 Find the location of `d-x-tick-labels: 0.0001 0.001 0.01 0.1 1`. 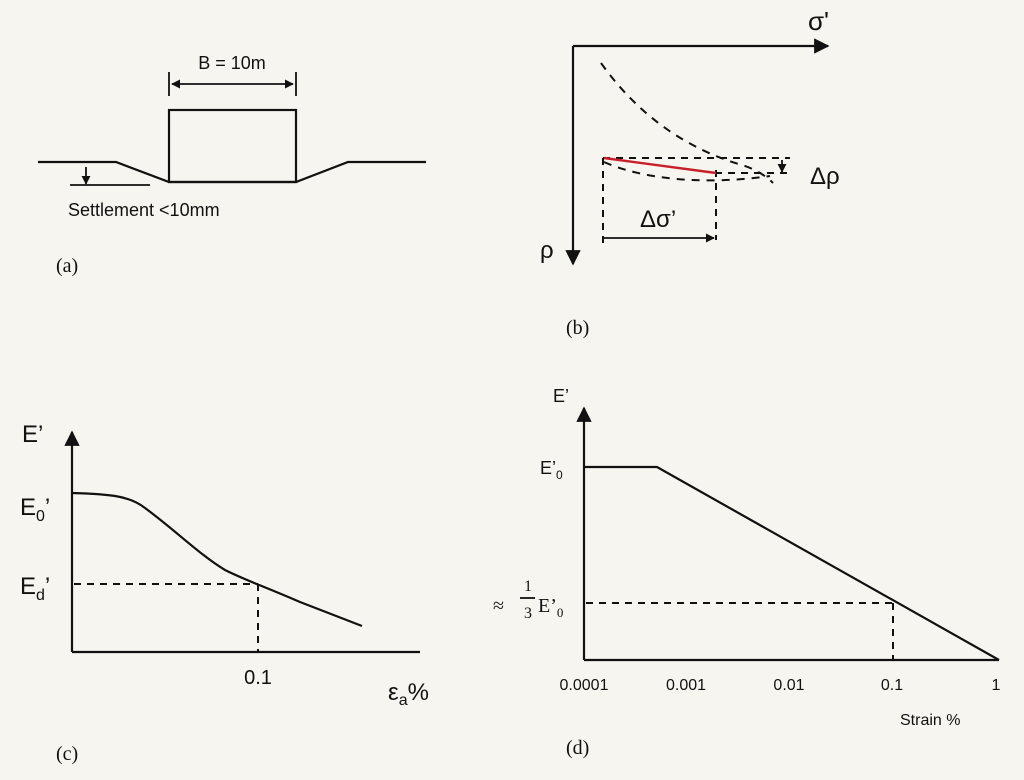

d-x-tick-labels: 0.0001 0.001 0.01 0.1 1 is located at coordinates (780, 685).